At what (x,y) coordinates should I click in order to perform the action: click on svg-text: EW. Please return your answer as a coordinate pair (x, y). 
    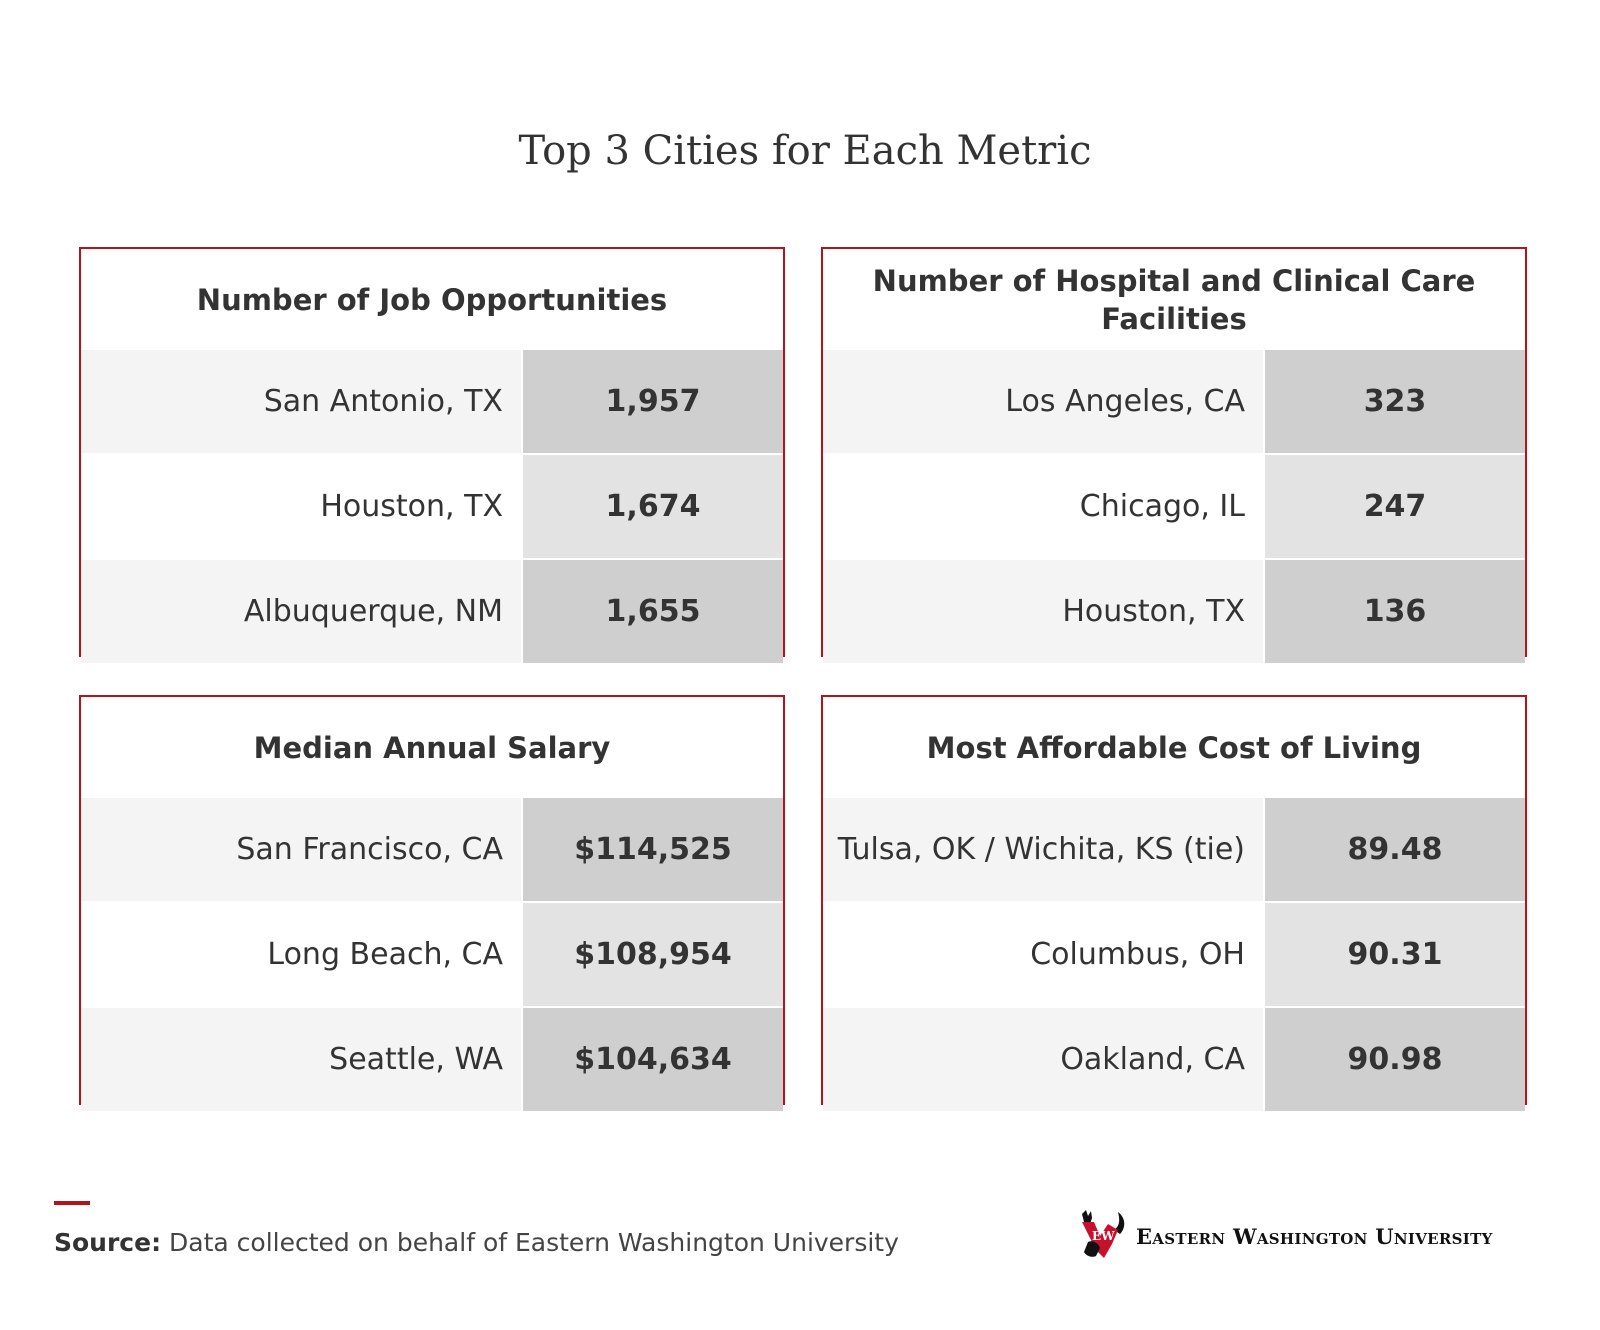
    Looking at the image, I should click on (1103, 1236).